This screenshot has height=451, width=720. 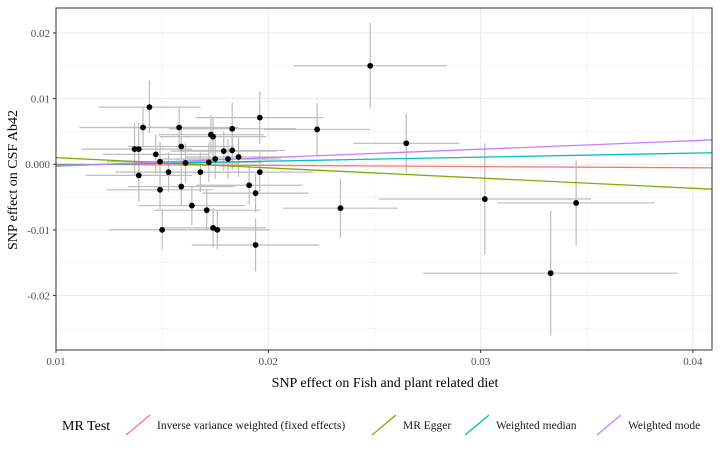 I want to click on y-tick-label: -0.02, so click(x=38, y=297).